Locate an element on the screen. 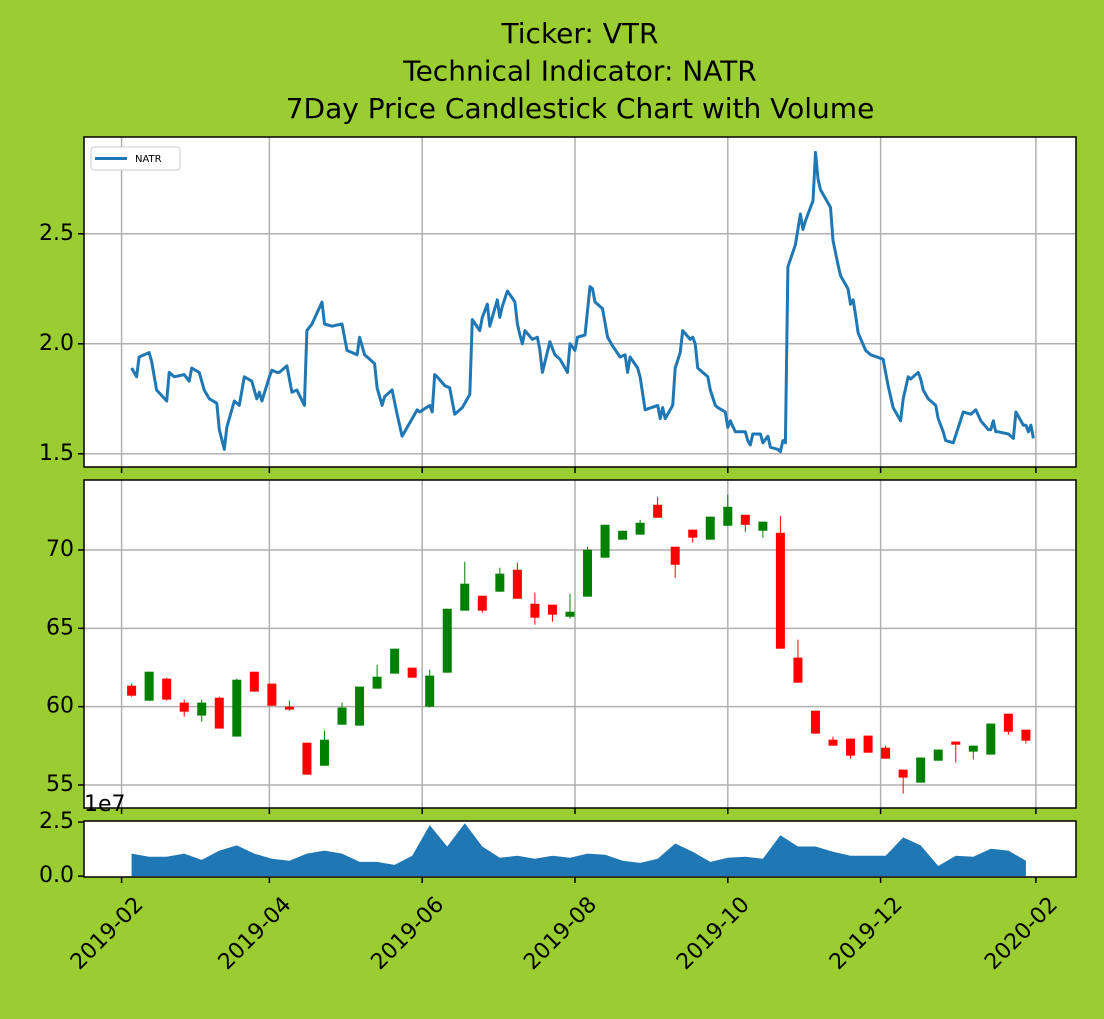  x-tick-label: 2019-08 is located at coordinates (560, 933).